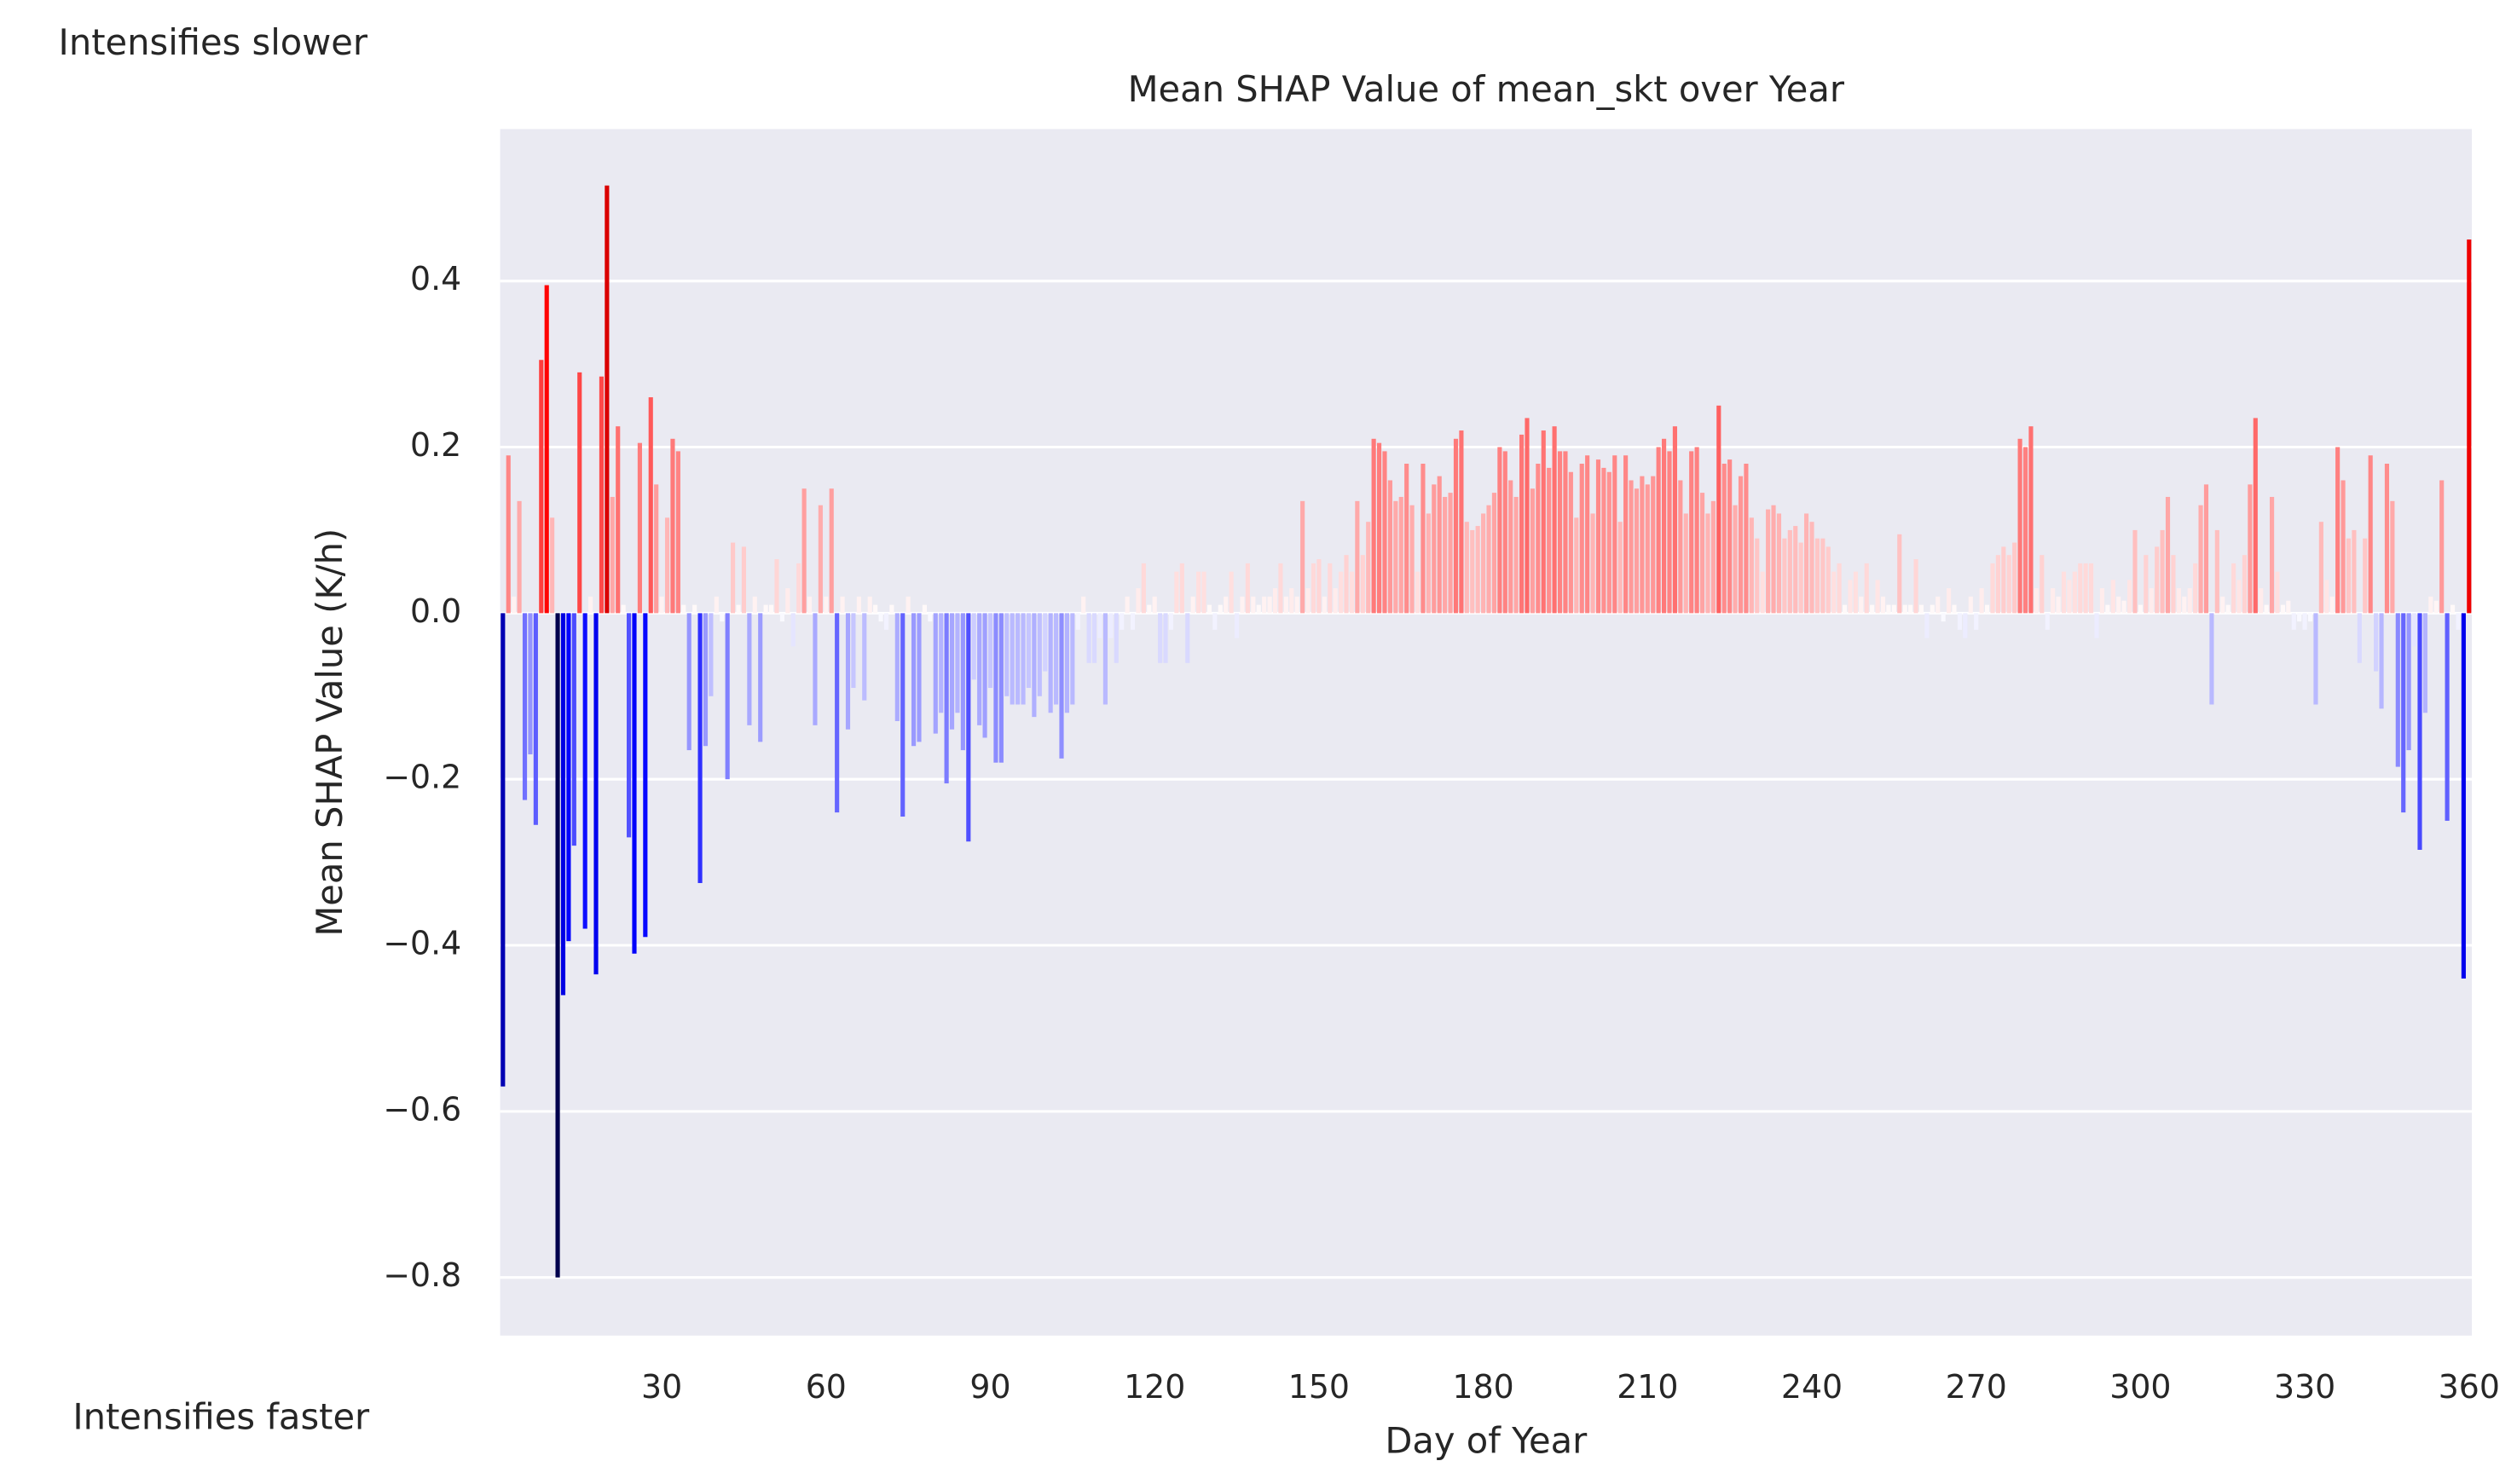 This screenshot has width=2517, height=1484. I want to click on x-tick-label: 150, so click(1319, 1387).